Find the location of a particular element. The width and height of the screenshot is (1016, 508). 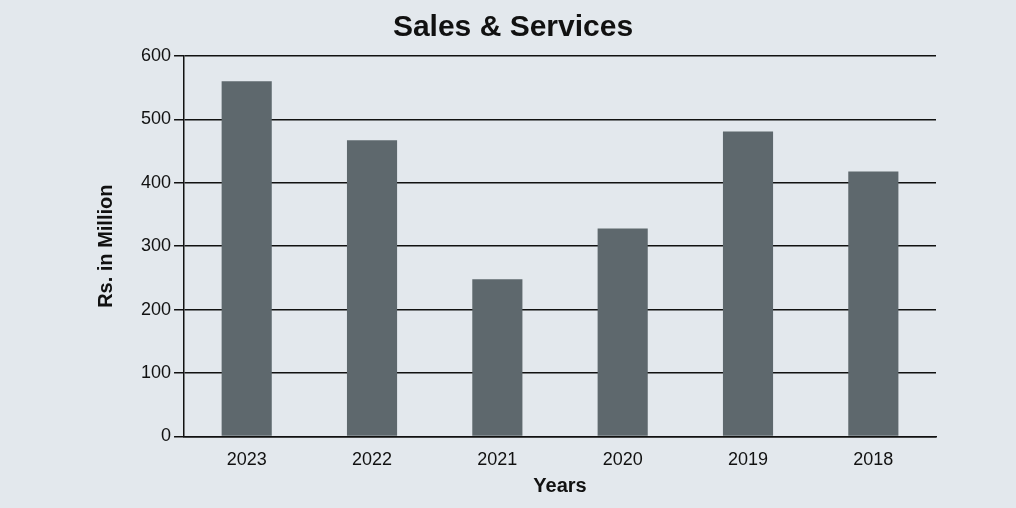

y-tick-label: 600 is located at coordinates (156, 54).